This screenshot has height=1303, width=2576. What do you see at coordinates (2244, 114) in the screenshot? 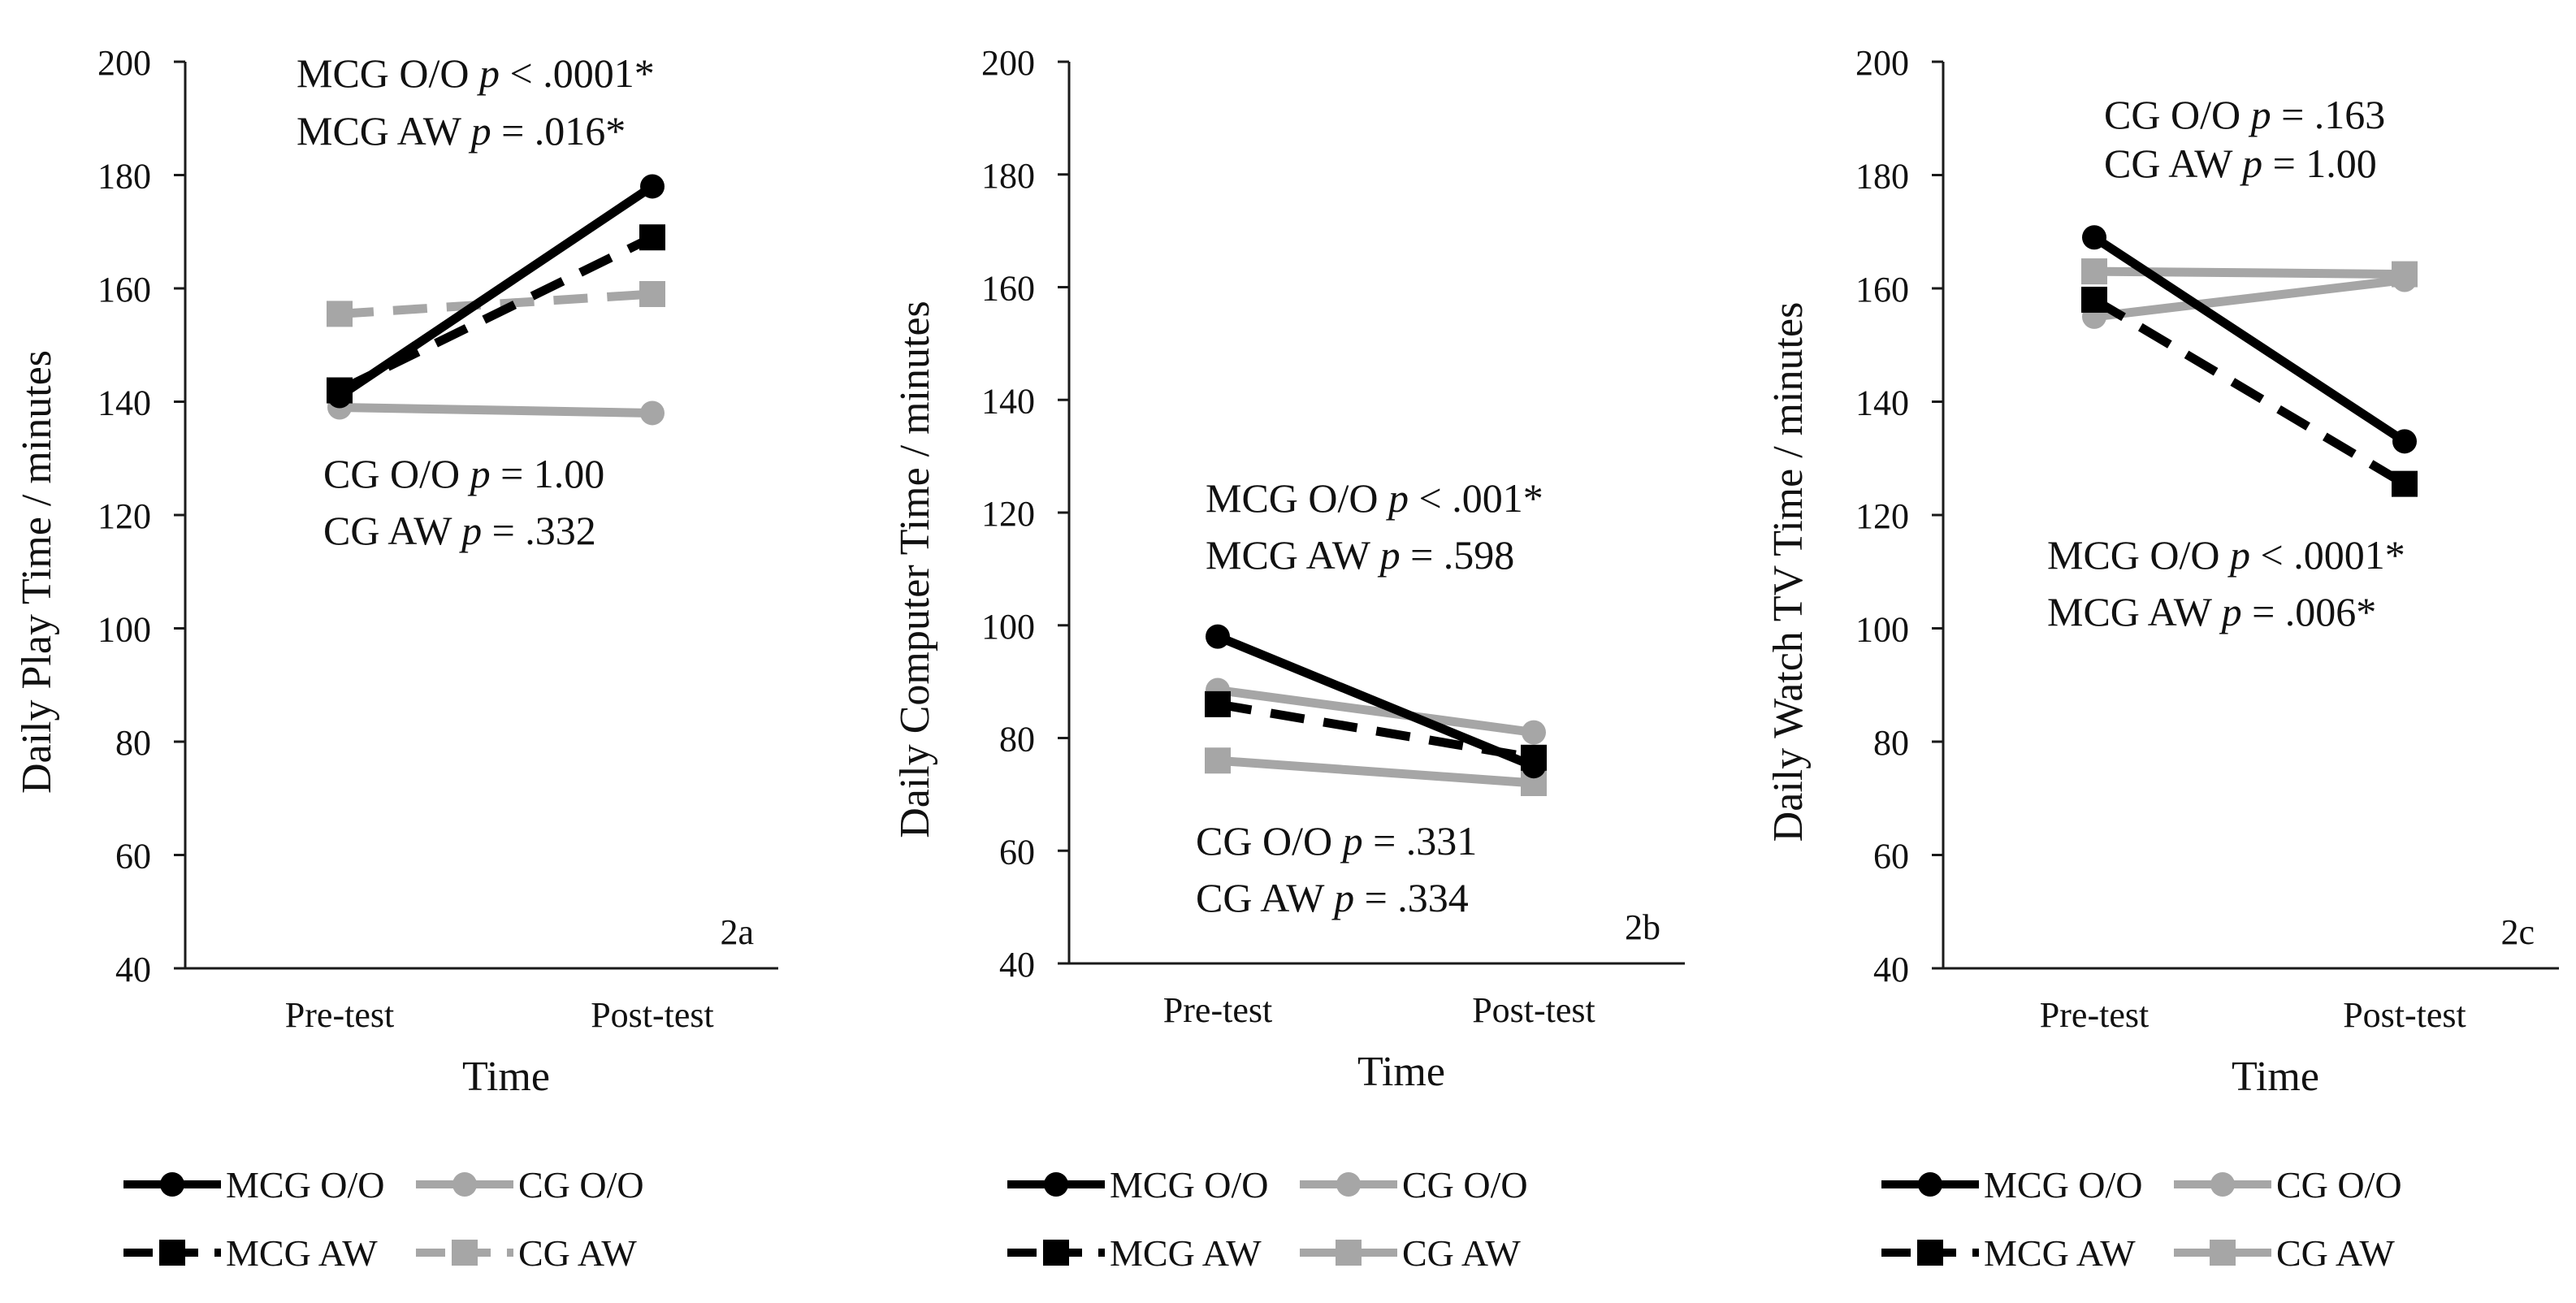
I see `p-value-annotation: CG O/O p = .163` at bounding box center [2244, 114].